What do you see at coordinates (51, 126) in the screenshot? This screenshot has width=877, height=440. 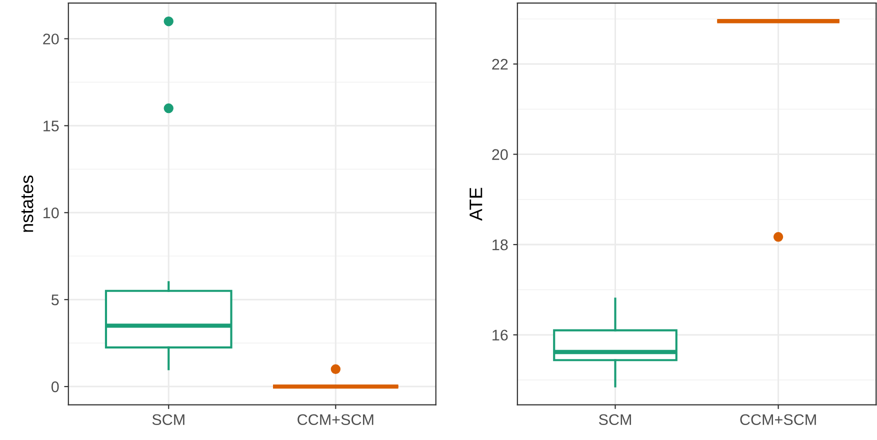 I see `y-tick-label: 15` at bounding box center [51, 126].